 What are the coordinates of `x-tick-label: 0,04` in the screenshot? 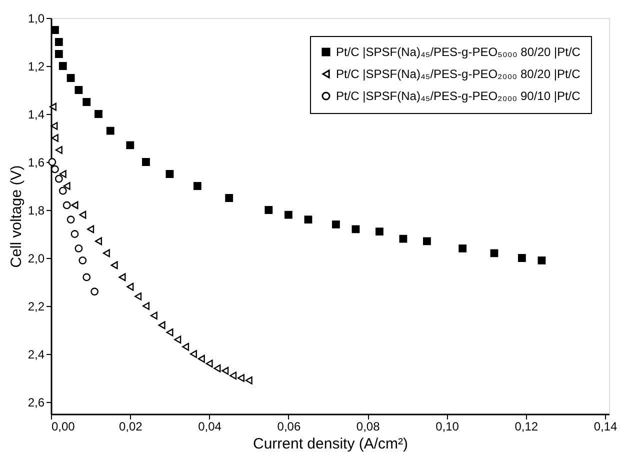 It's located at (210, 427).